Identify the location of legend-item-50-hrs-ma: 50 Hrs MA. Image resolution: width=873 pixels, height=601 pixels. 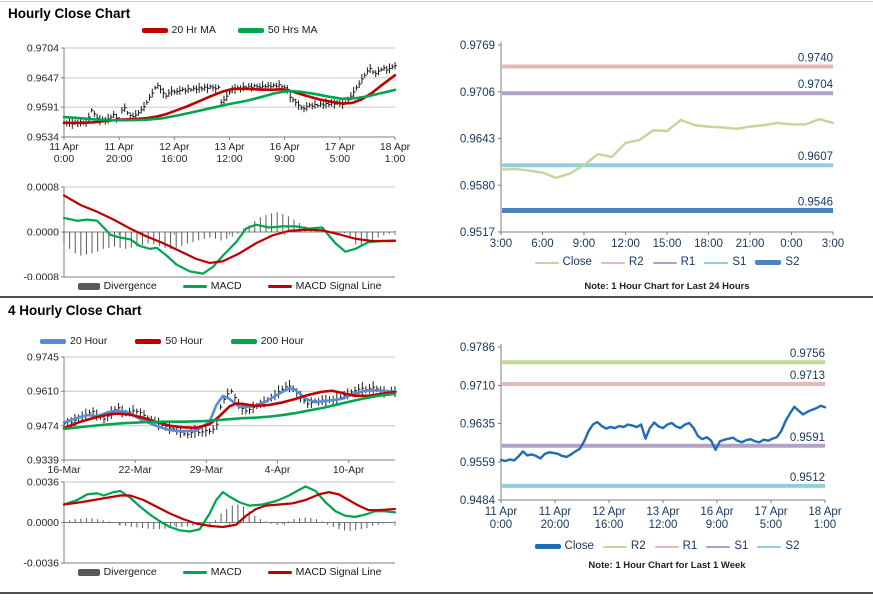
(277, 30).